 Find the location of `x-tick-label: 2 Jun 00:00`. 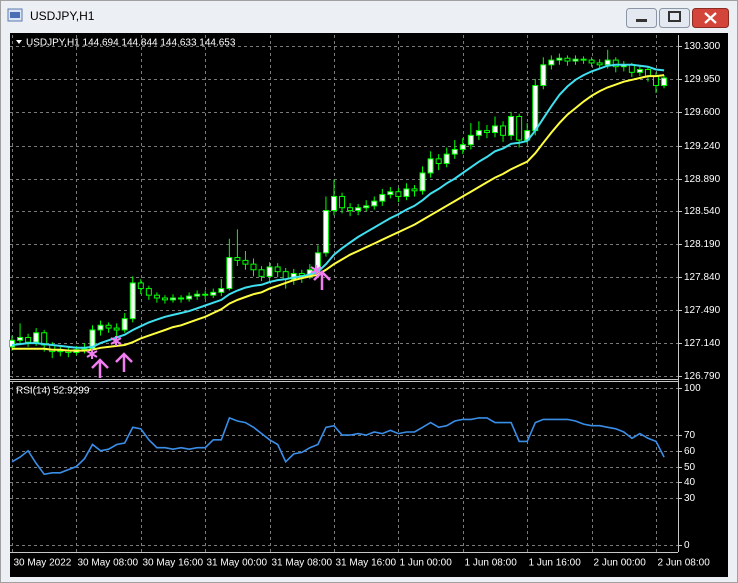

x-tick-label: 2 Jun 00:00 is located at coordinates (620, 563).